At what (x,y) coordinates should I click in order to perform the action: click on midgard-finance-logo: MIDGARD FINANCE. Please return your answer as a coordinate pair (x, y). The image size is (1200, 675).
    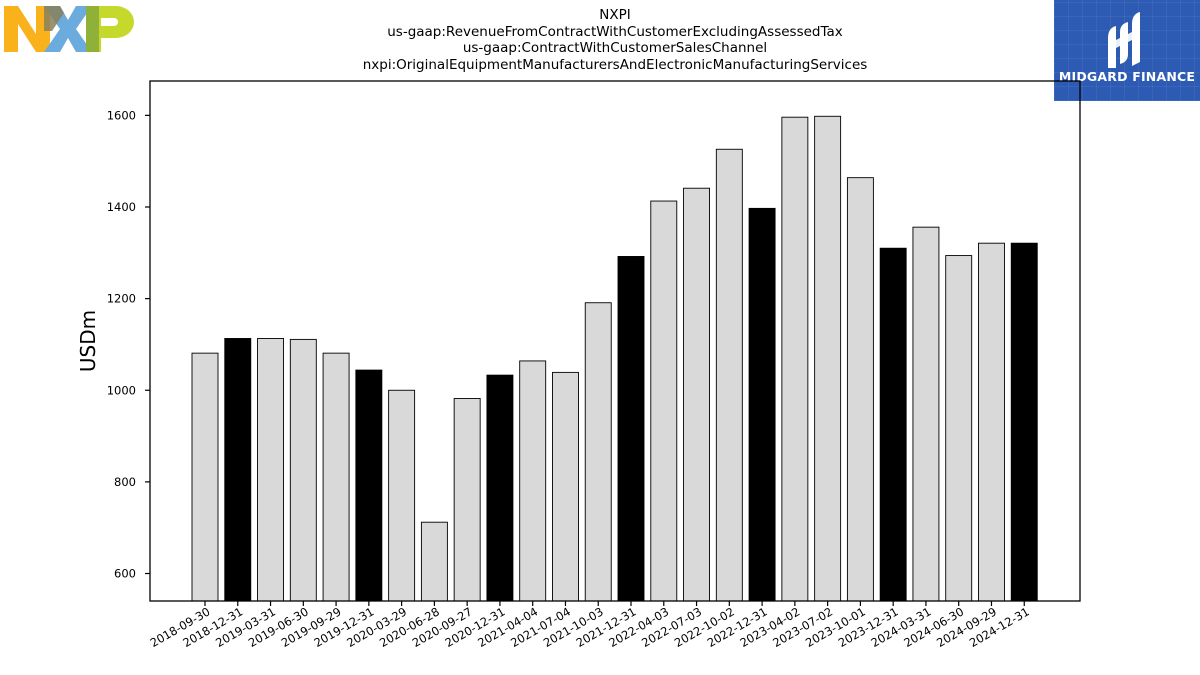
    Looking at the image, I should click on (1127, 50).